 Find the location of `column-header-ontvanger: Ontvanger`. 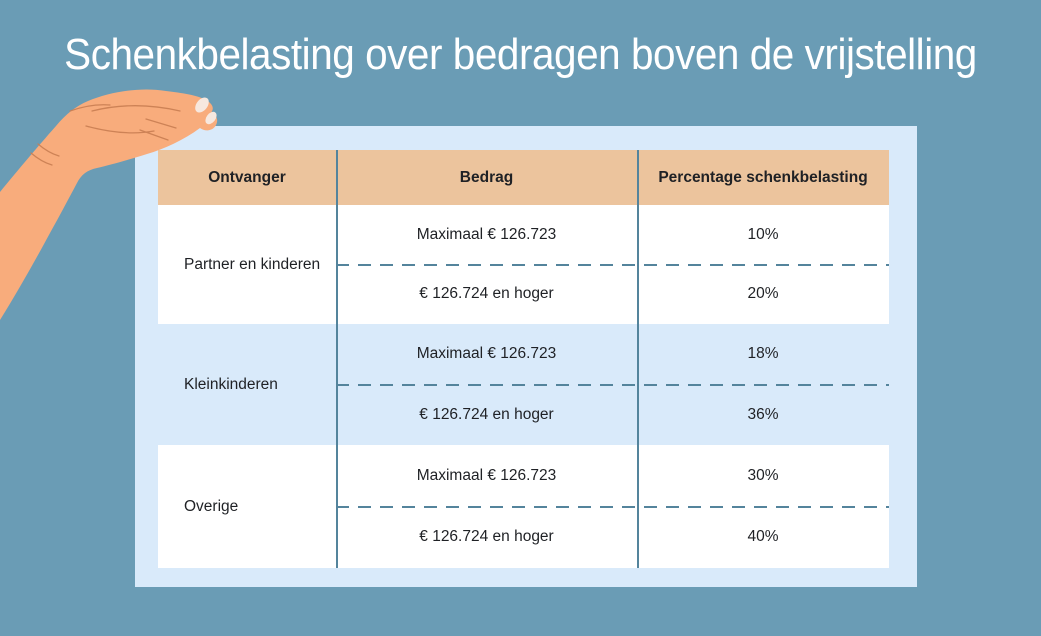

column-header-ontvanger: Ontvanger is located at coordinates (247, 177).